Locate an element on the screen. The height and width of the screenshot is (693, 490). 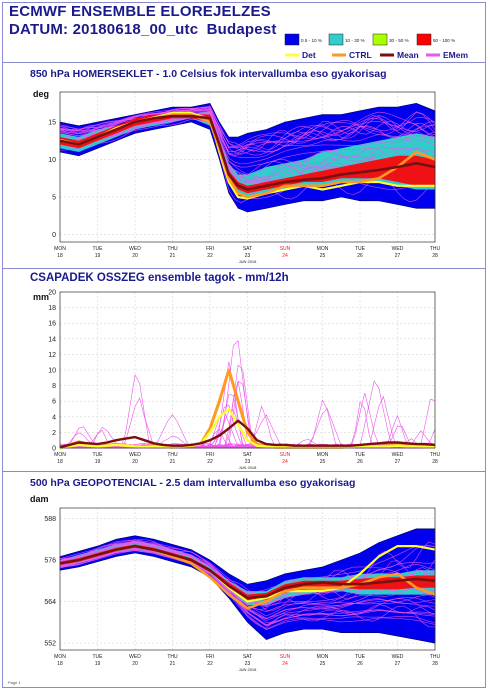
x-tick-day: SUN is located at coordinates (285, 249).